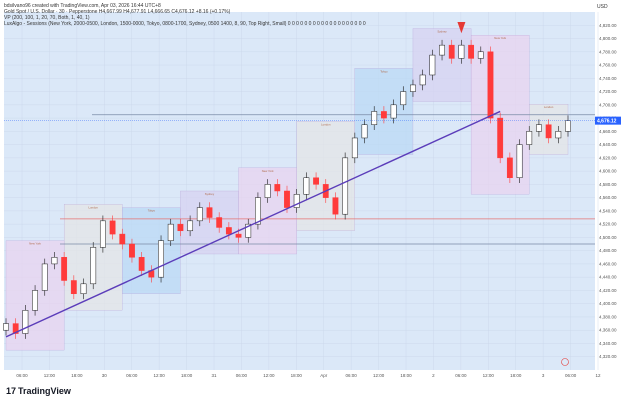  What do you see at coordinates (105, 375) in the screenshot?
I see `time-tick-label: 30` at bounding box center [105, 375].